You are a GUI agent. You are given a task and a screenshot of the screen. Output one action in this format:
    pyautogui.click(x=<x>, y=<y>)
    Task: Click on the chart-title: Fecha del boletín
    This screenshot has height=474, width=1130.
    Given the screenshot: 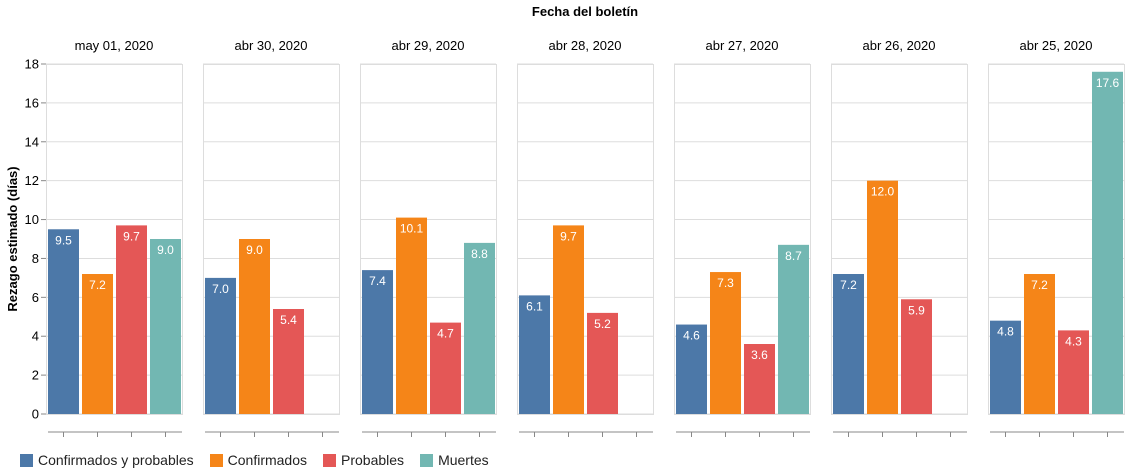 What is the action you would take?
    pyautogui.click(x=585, y=11)
    